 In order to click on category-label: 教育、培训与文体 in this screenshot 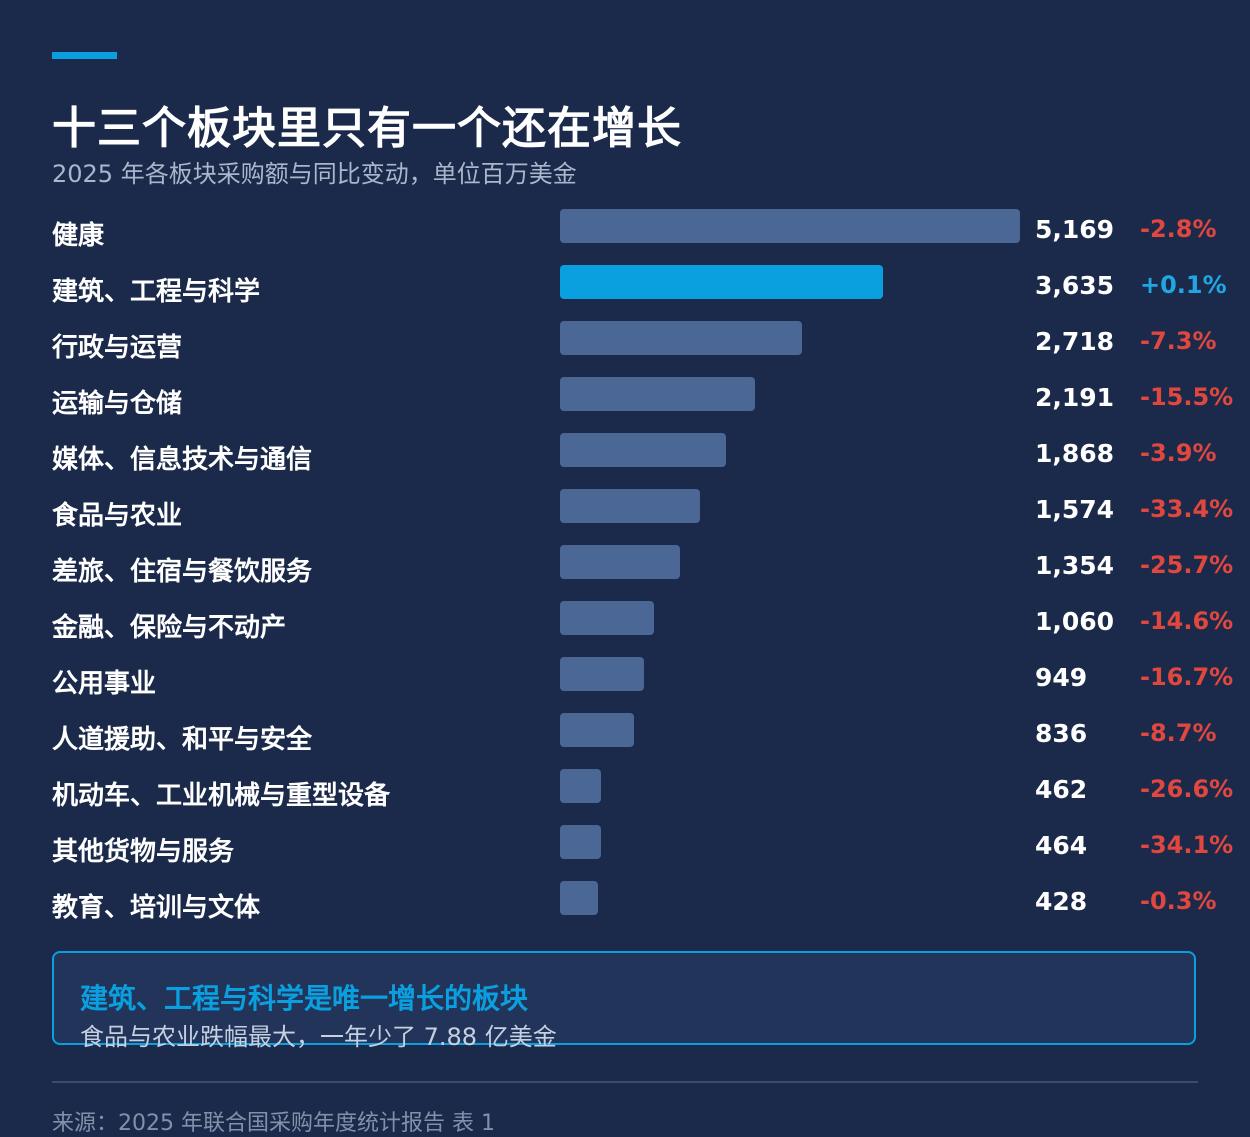, I will do `click(156, 908)`.